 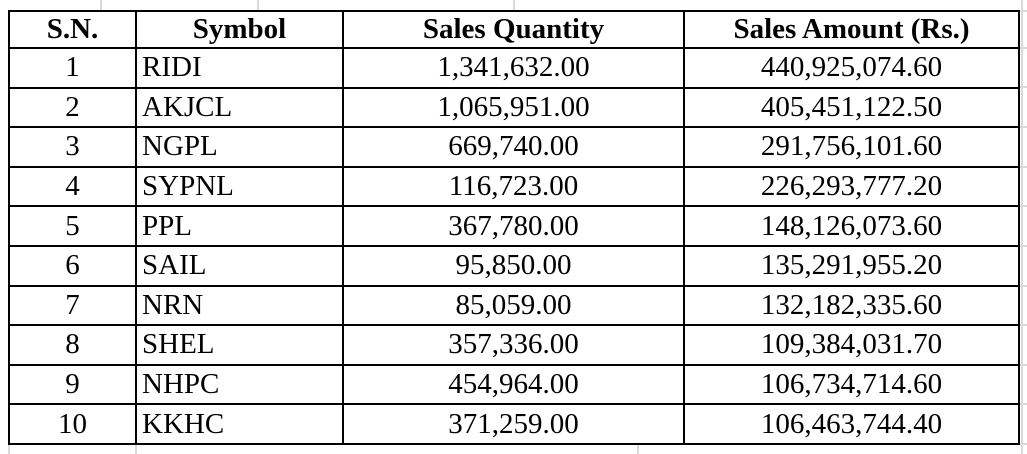 What do you see at coordinates (239, 345) in the screenshot?
I see `cell-symbol: SHEL` at bounding box center [239, 345].